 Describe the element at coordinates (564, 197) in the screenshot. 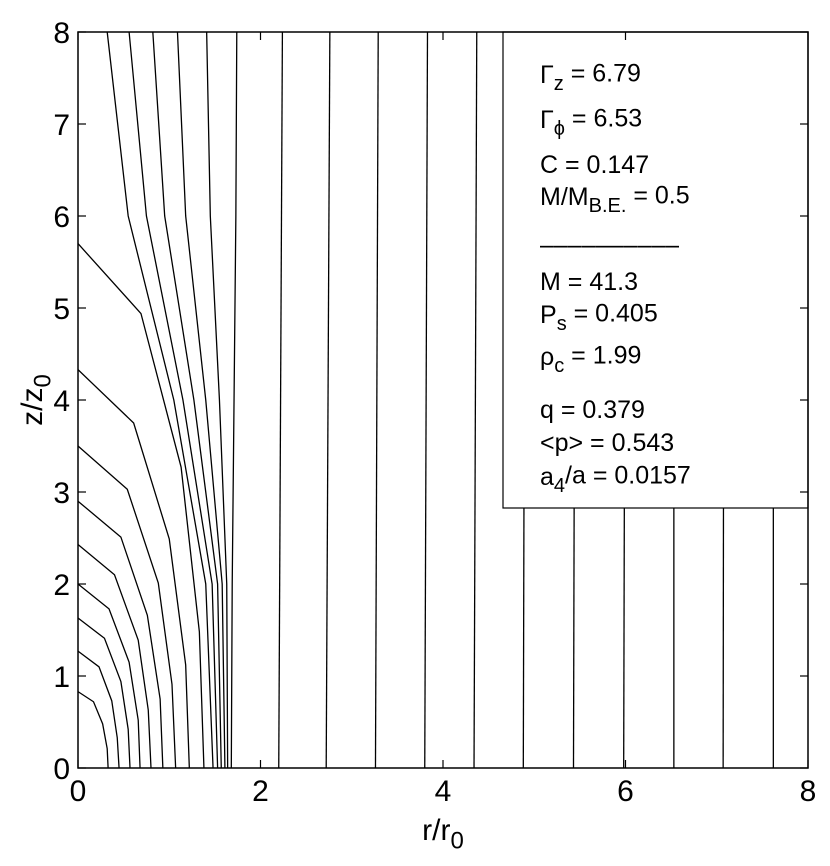

I see `annotation-base: M/M` at that location.